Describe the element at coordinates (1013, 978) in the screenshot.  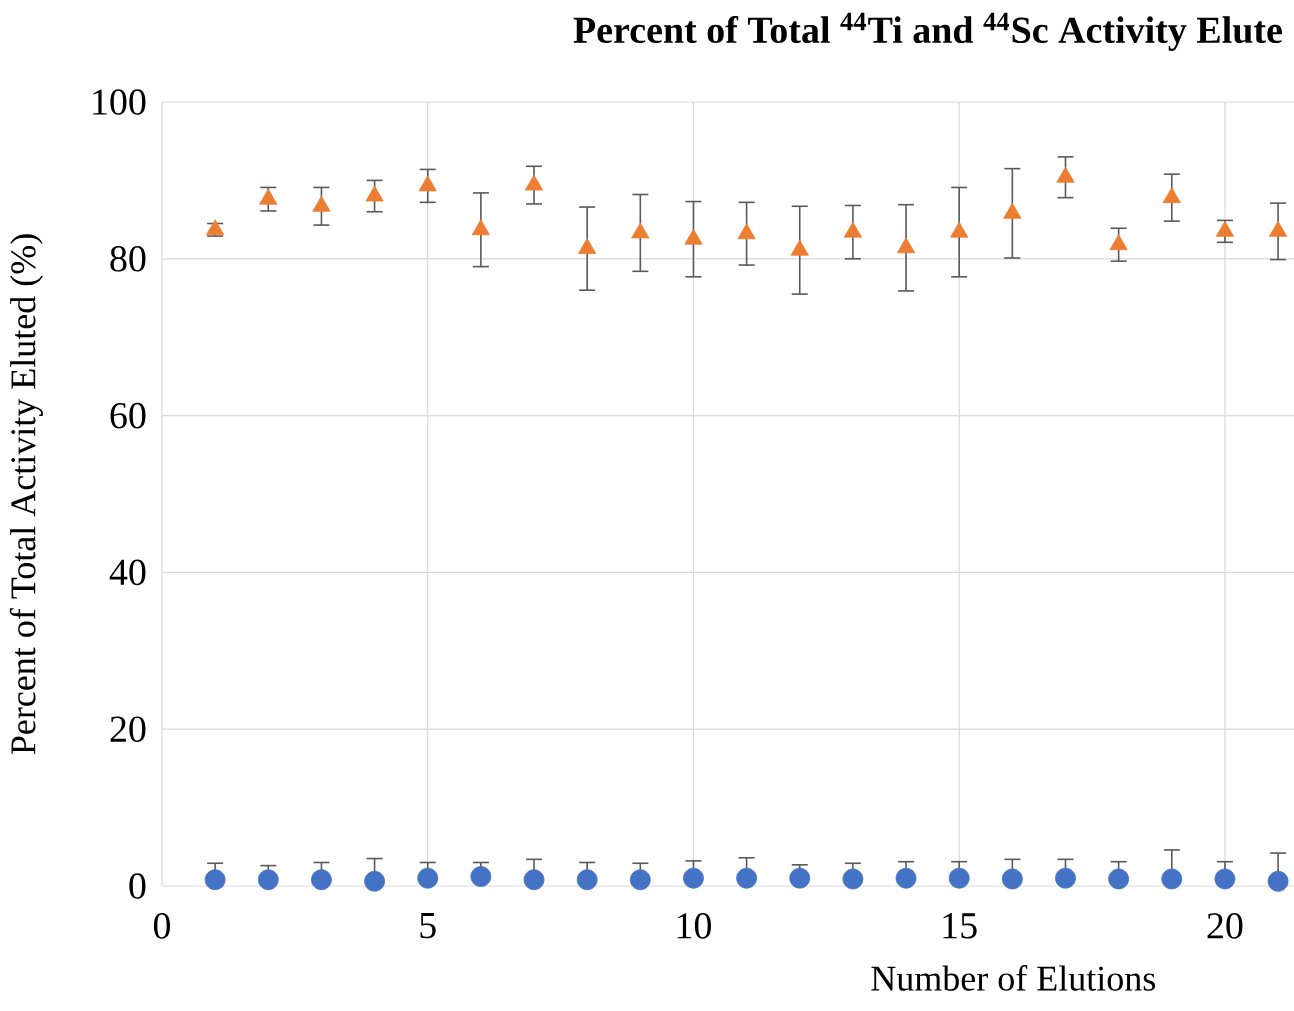
I see `x-axis-title: Number of Elutions` at that location.